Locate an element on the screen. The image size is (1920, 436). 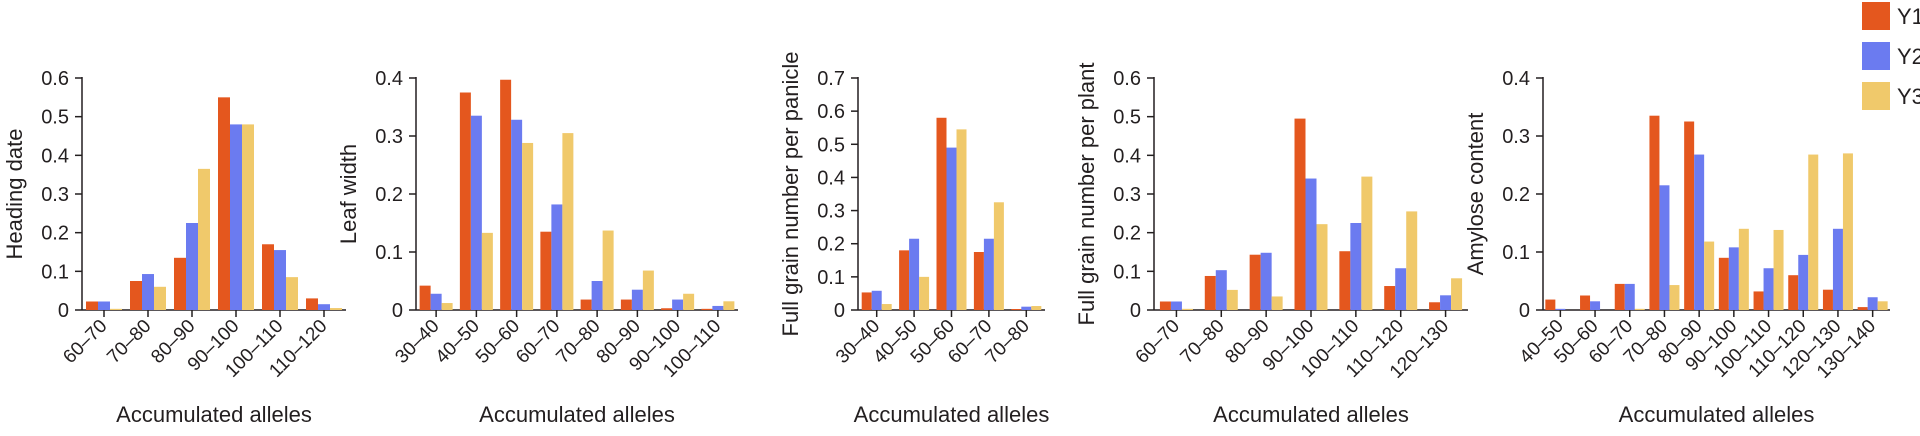
y-axis-title: Full grain number per panicle is located at coordinates (790, 194).